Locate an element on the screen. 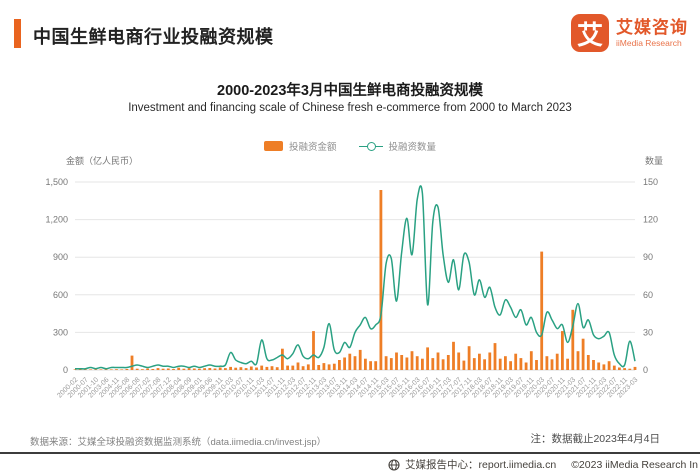 This screenshot has height=472, width=700. copyright-text: ©2023 iiMedia Research In is located at coordinates (634, 464).